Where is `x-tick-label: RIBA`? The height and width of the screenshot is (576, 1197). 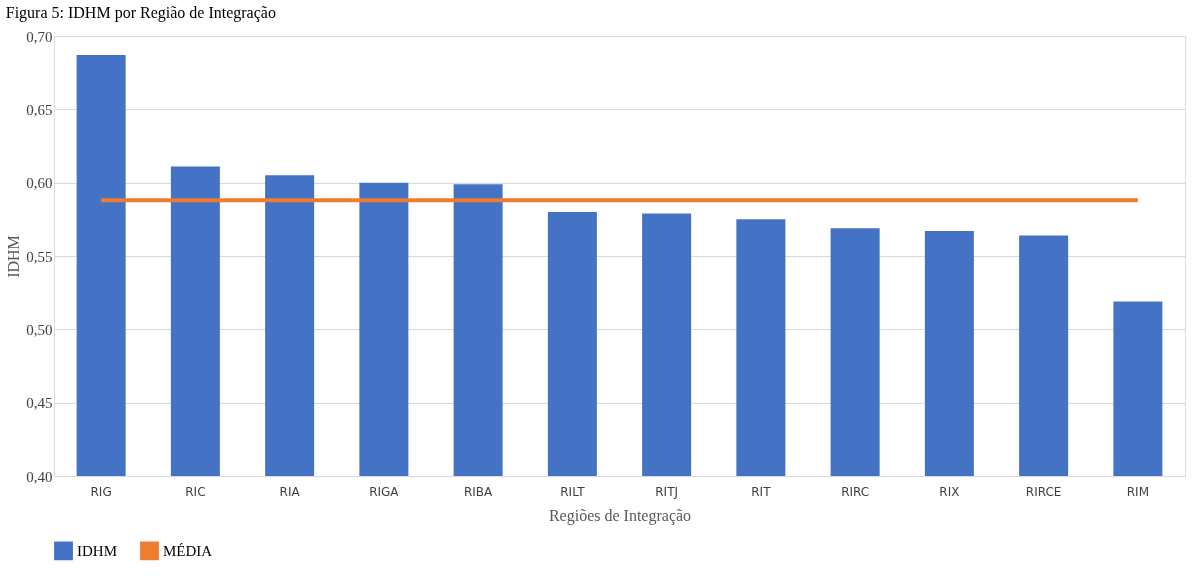
x-tick-label: RIBA is located at coordinates (478, 491).